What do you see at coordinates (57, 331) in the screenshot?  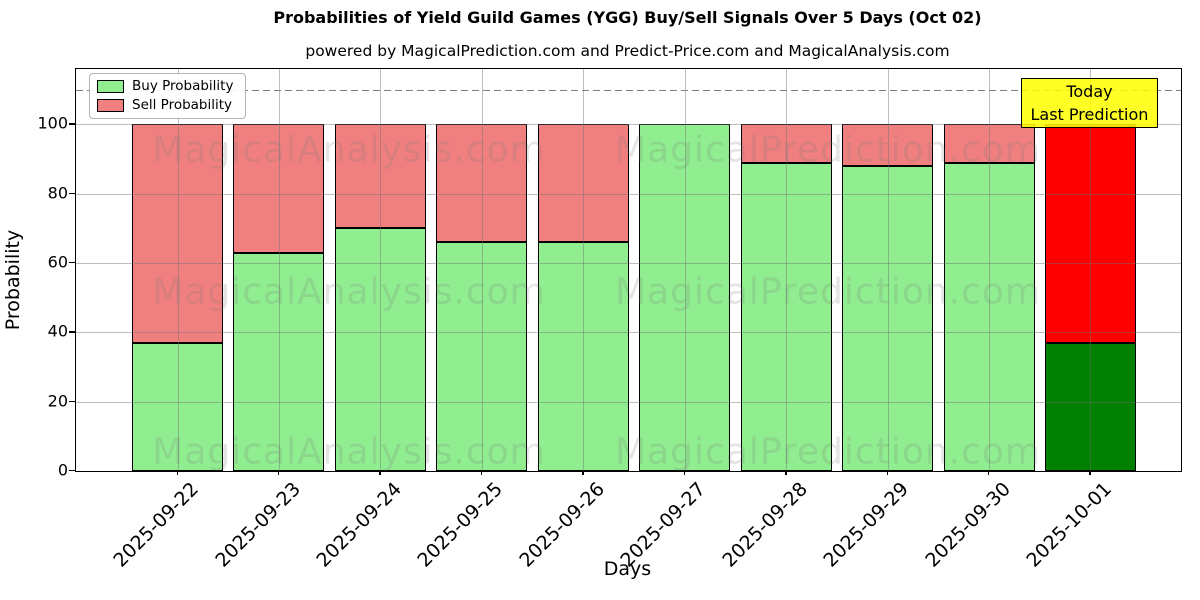 I see `y-tick-label: 40` at bounding box center [57, 331].